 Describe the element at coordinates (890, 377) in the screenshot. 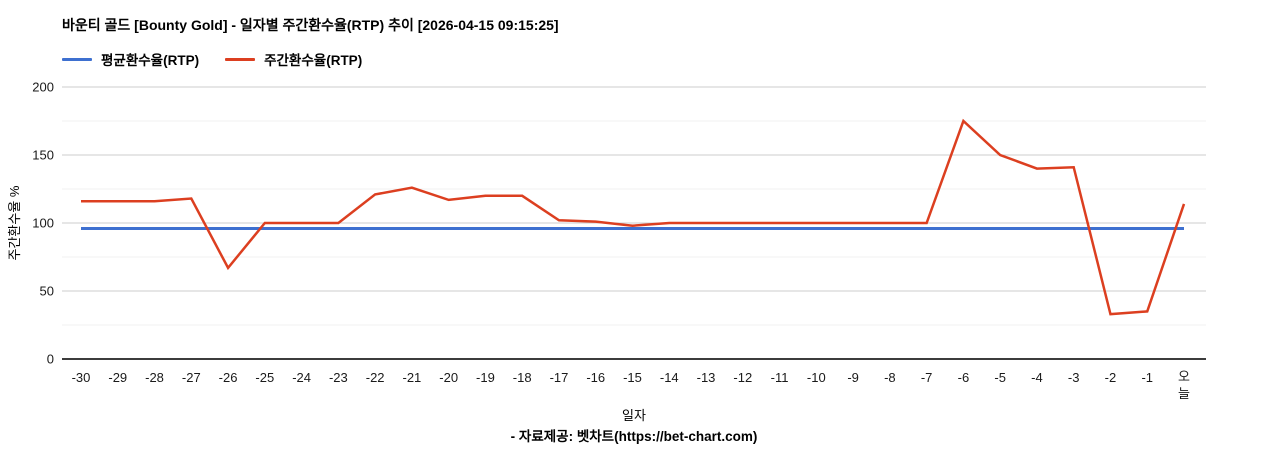

I see `x-tick-label: -8` at that location.